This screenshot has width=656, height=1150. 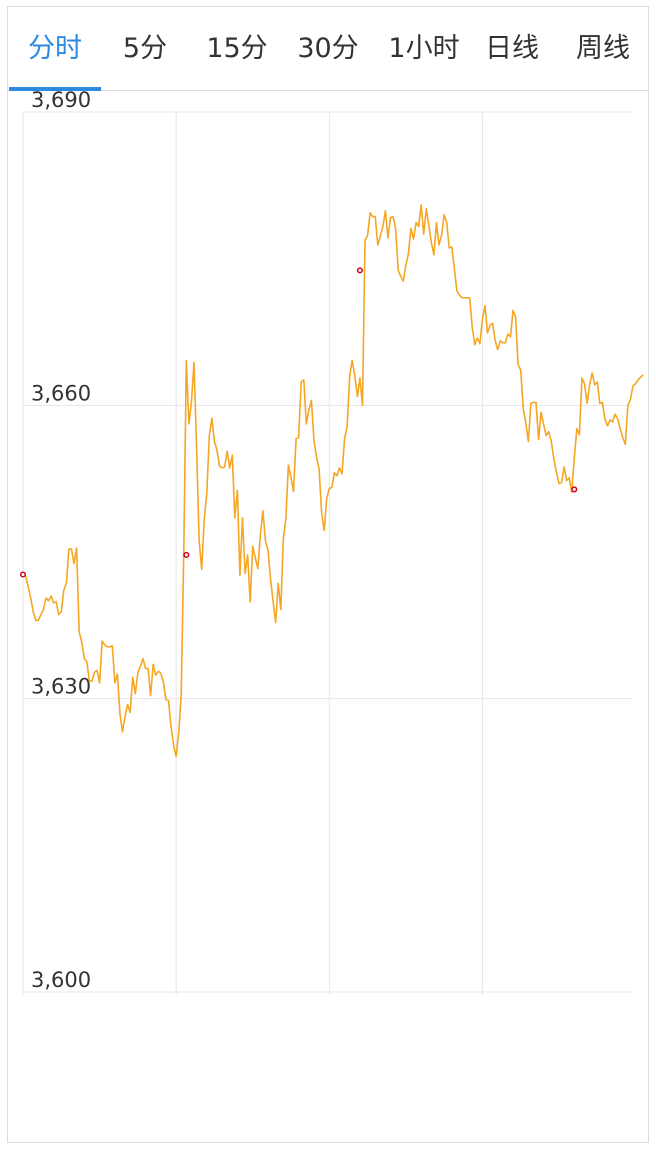 What do you see at coordinates (603, 48) in the screenshot?
I see `tab-weekly: 周线` at bounding box center [603, 48].